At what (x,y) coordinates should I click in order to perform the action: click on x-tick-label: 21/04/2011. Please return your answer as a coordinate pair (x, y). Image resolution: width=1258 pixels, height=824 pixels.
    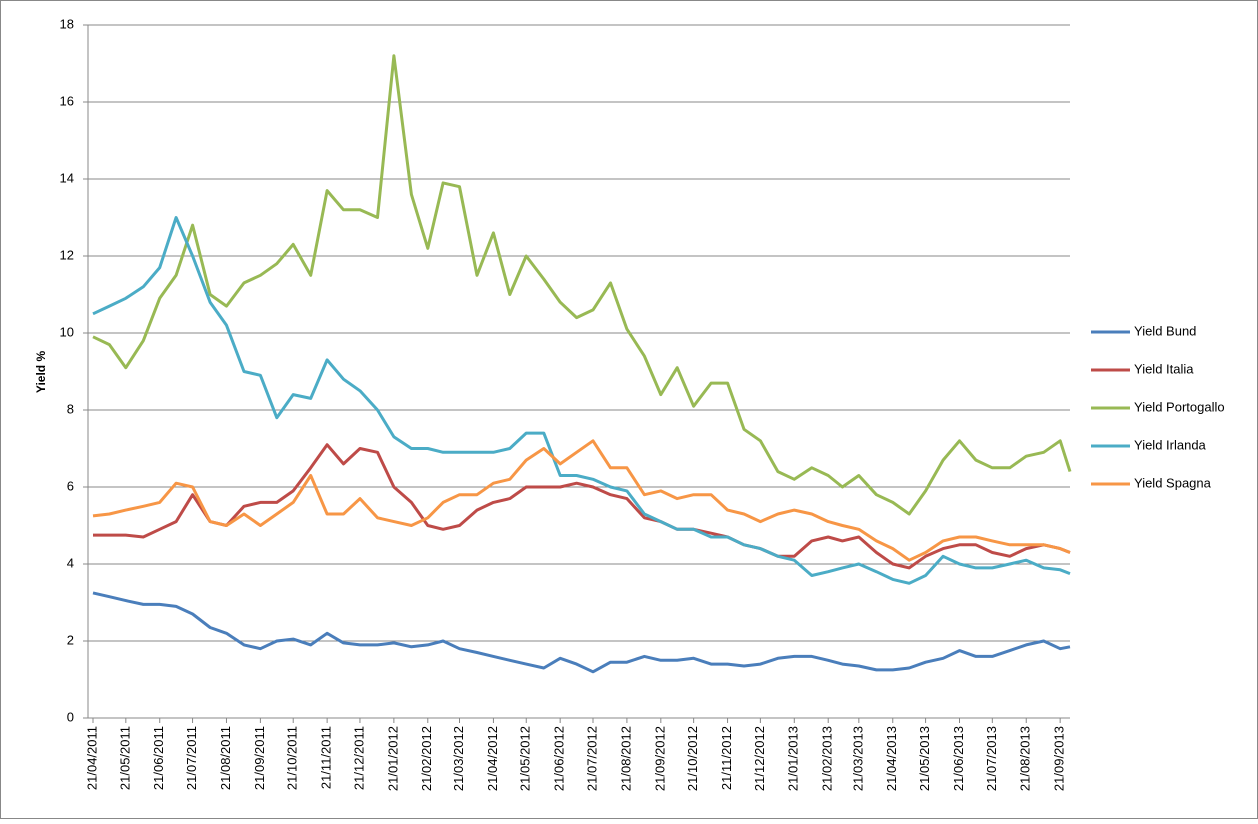
    Looking at the image, I should click on (91, 758).